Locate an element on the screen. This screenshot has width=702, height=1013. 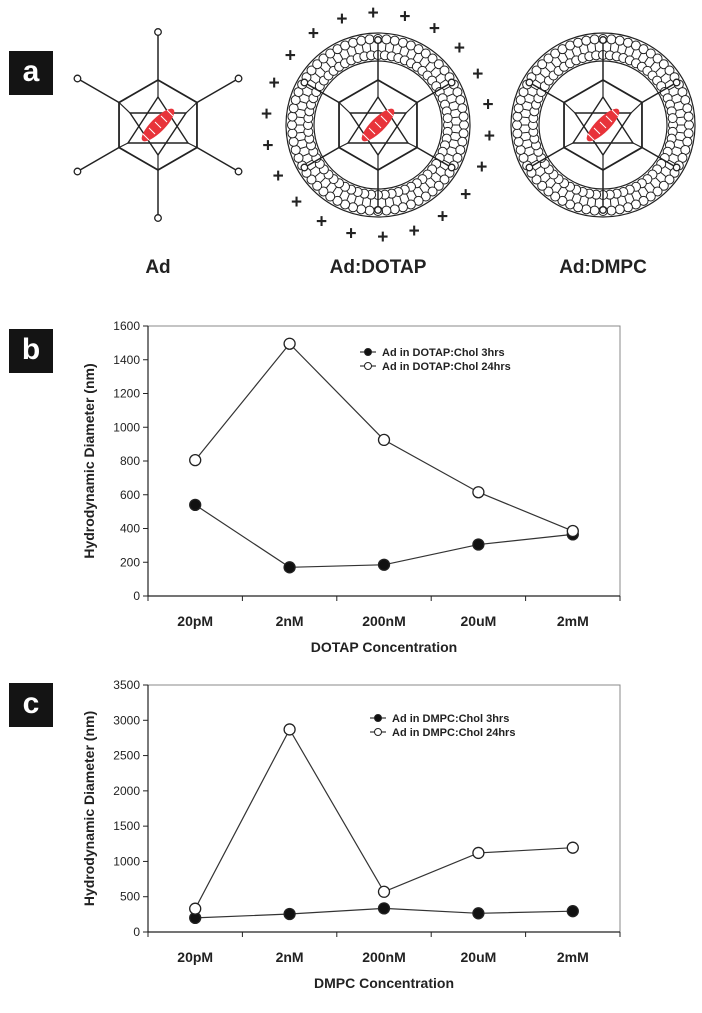
panel-label-c: c is located at coordinates (31, 705).